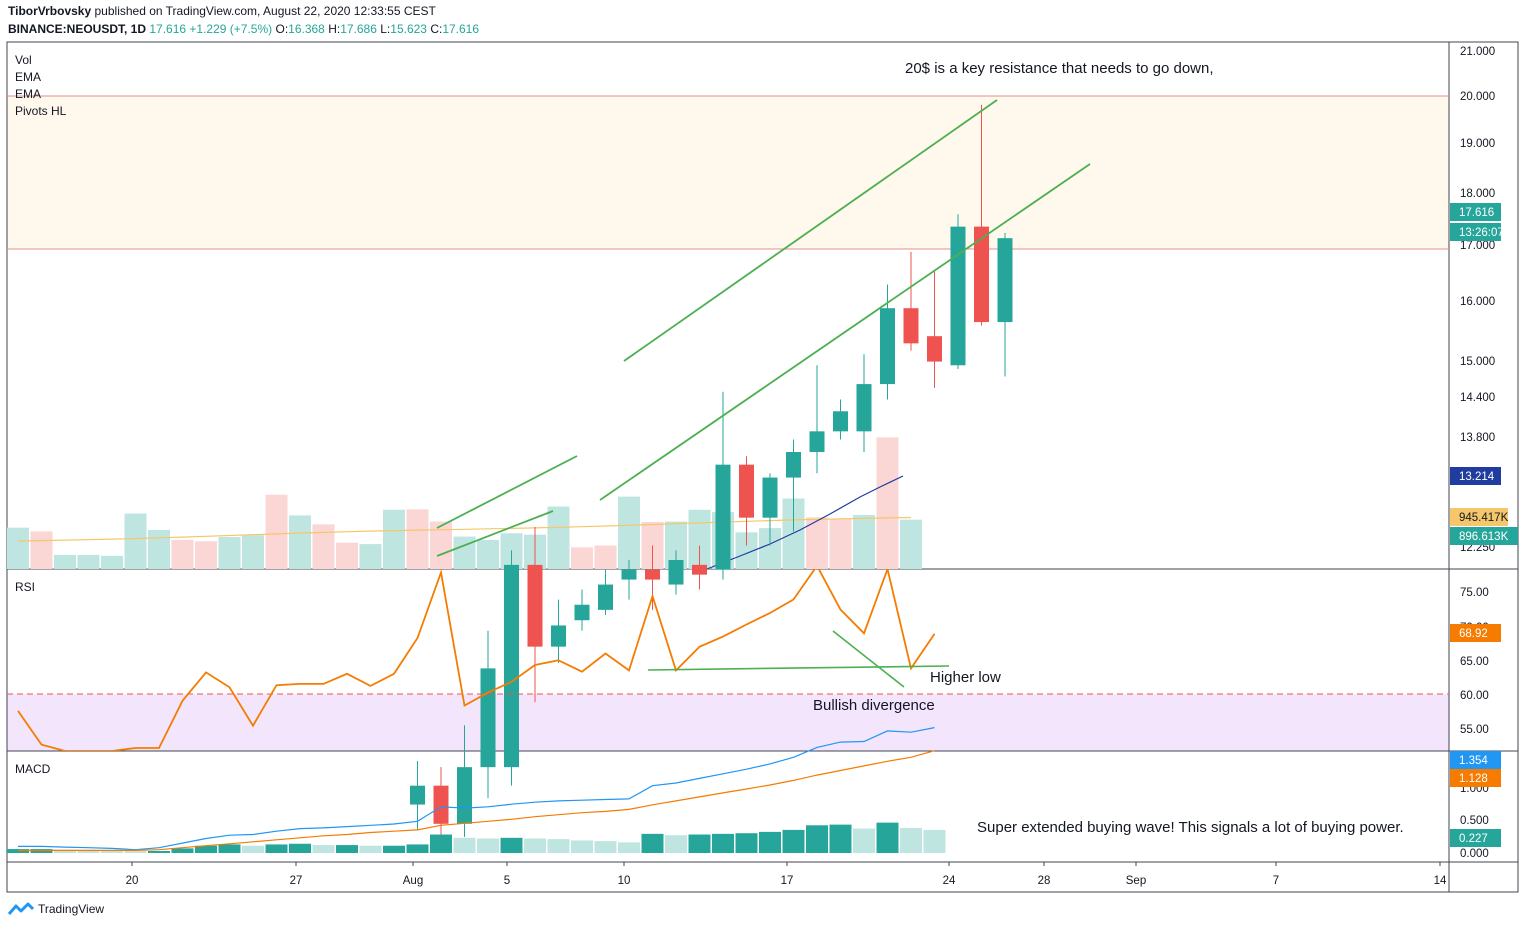 The image size is (1525, 930). What do you see at coordinates (56, 909) in the screenshot?
I see `tradingview-brand: TradingView` at bounding box center [56, 909].